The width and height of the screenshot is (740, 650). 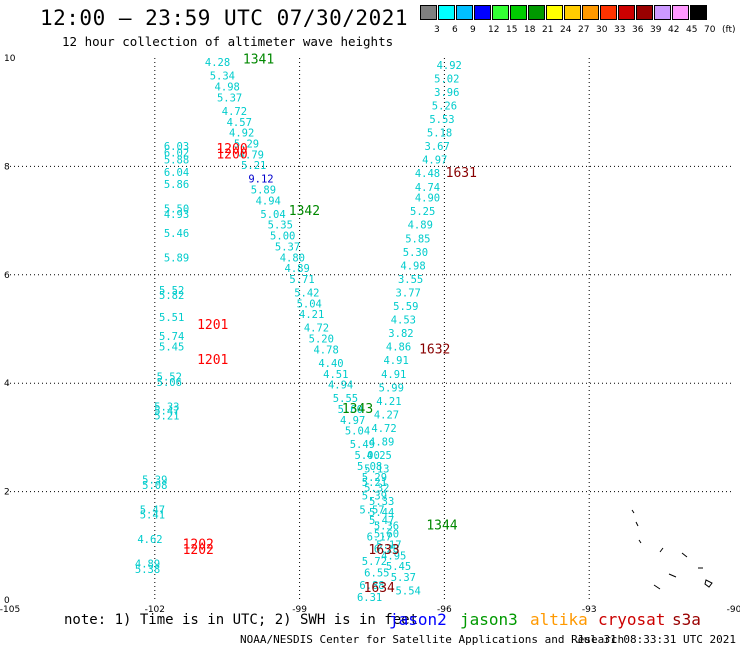 What do you see at coordinates (584, 30) in the screenshot?
I see `scale-label: 27` at bounding box center [584, 30].